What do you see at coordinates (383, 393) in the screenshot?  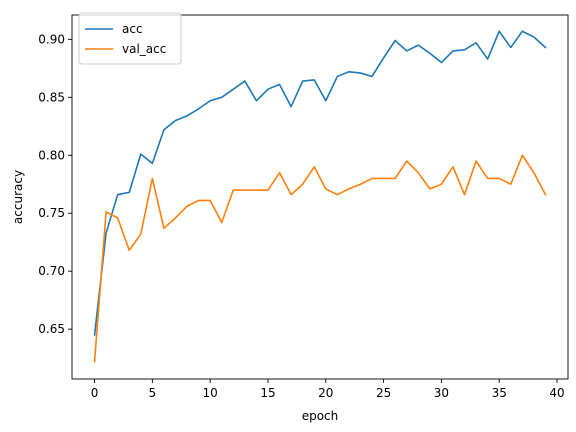 I see `x-tick-label: 25` at bounding box center [383, 393].